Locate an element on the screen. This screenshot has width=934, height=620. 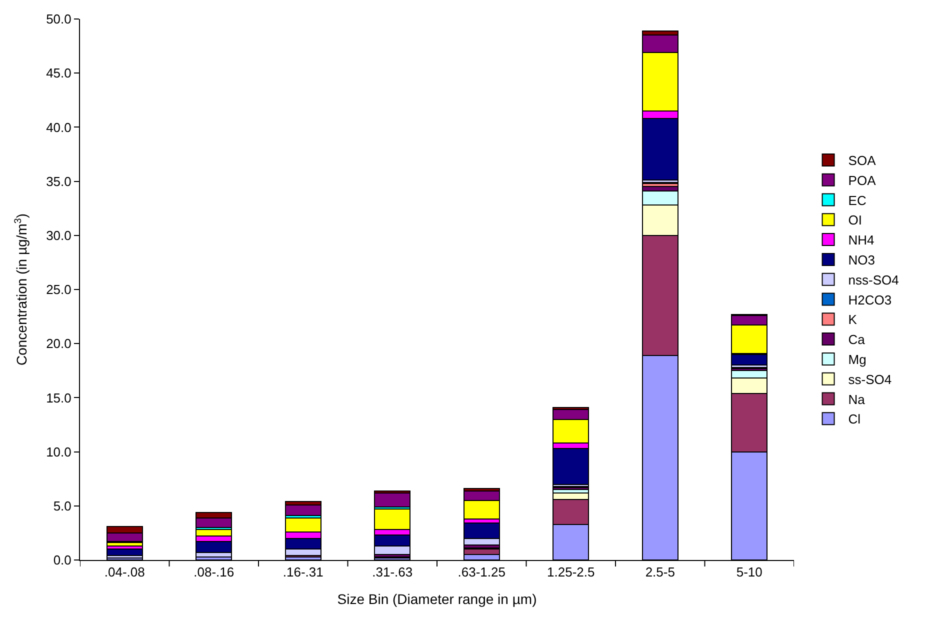
legend-label: Cl is located at coordinates (854, 419).